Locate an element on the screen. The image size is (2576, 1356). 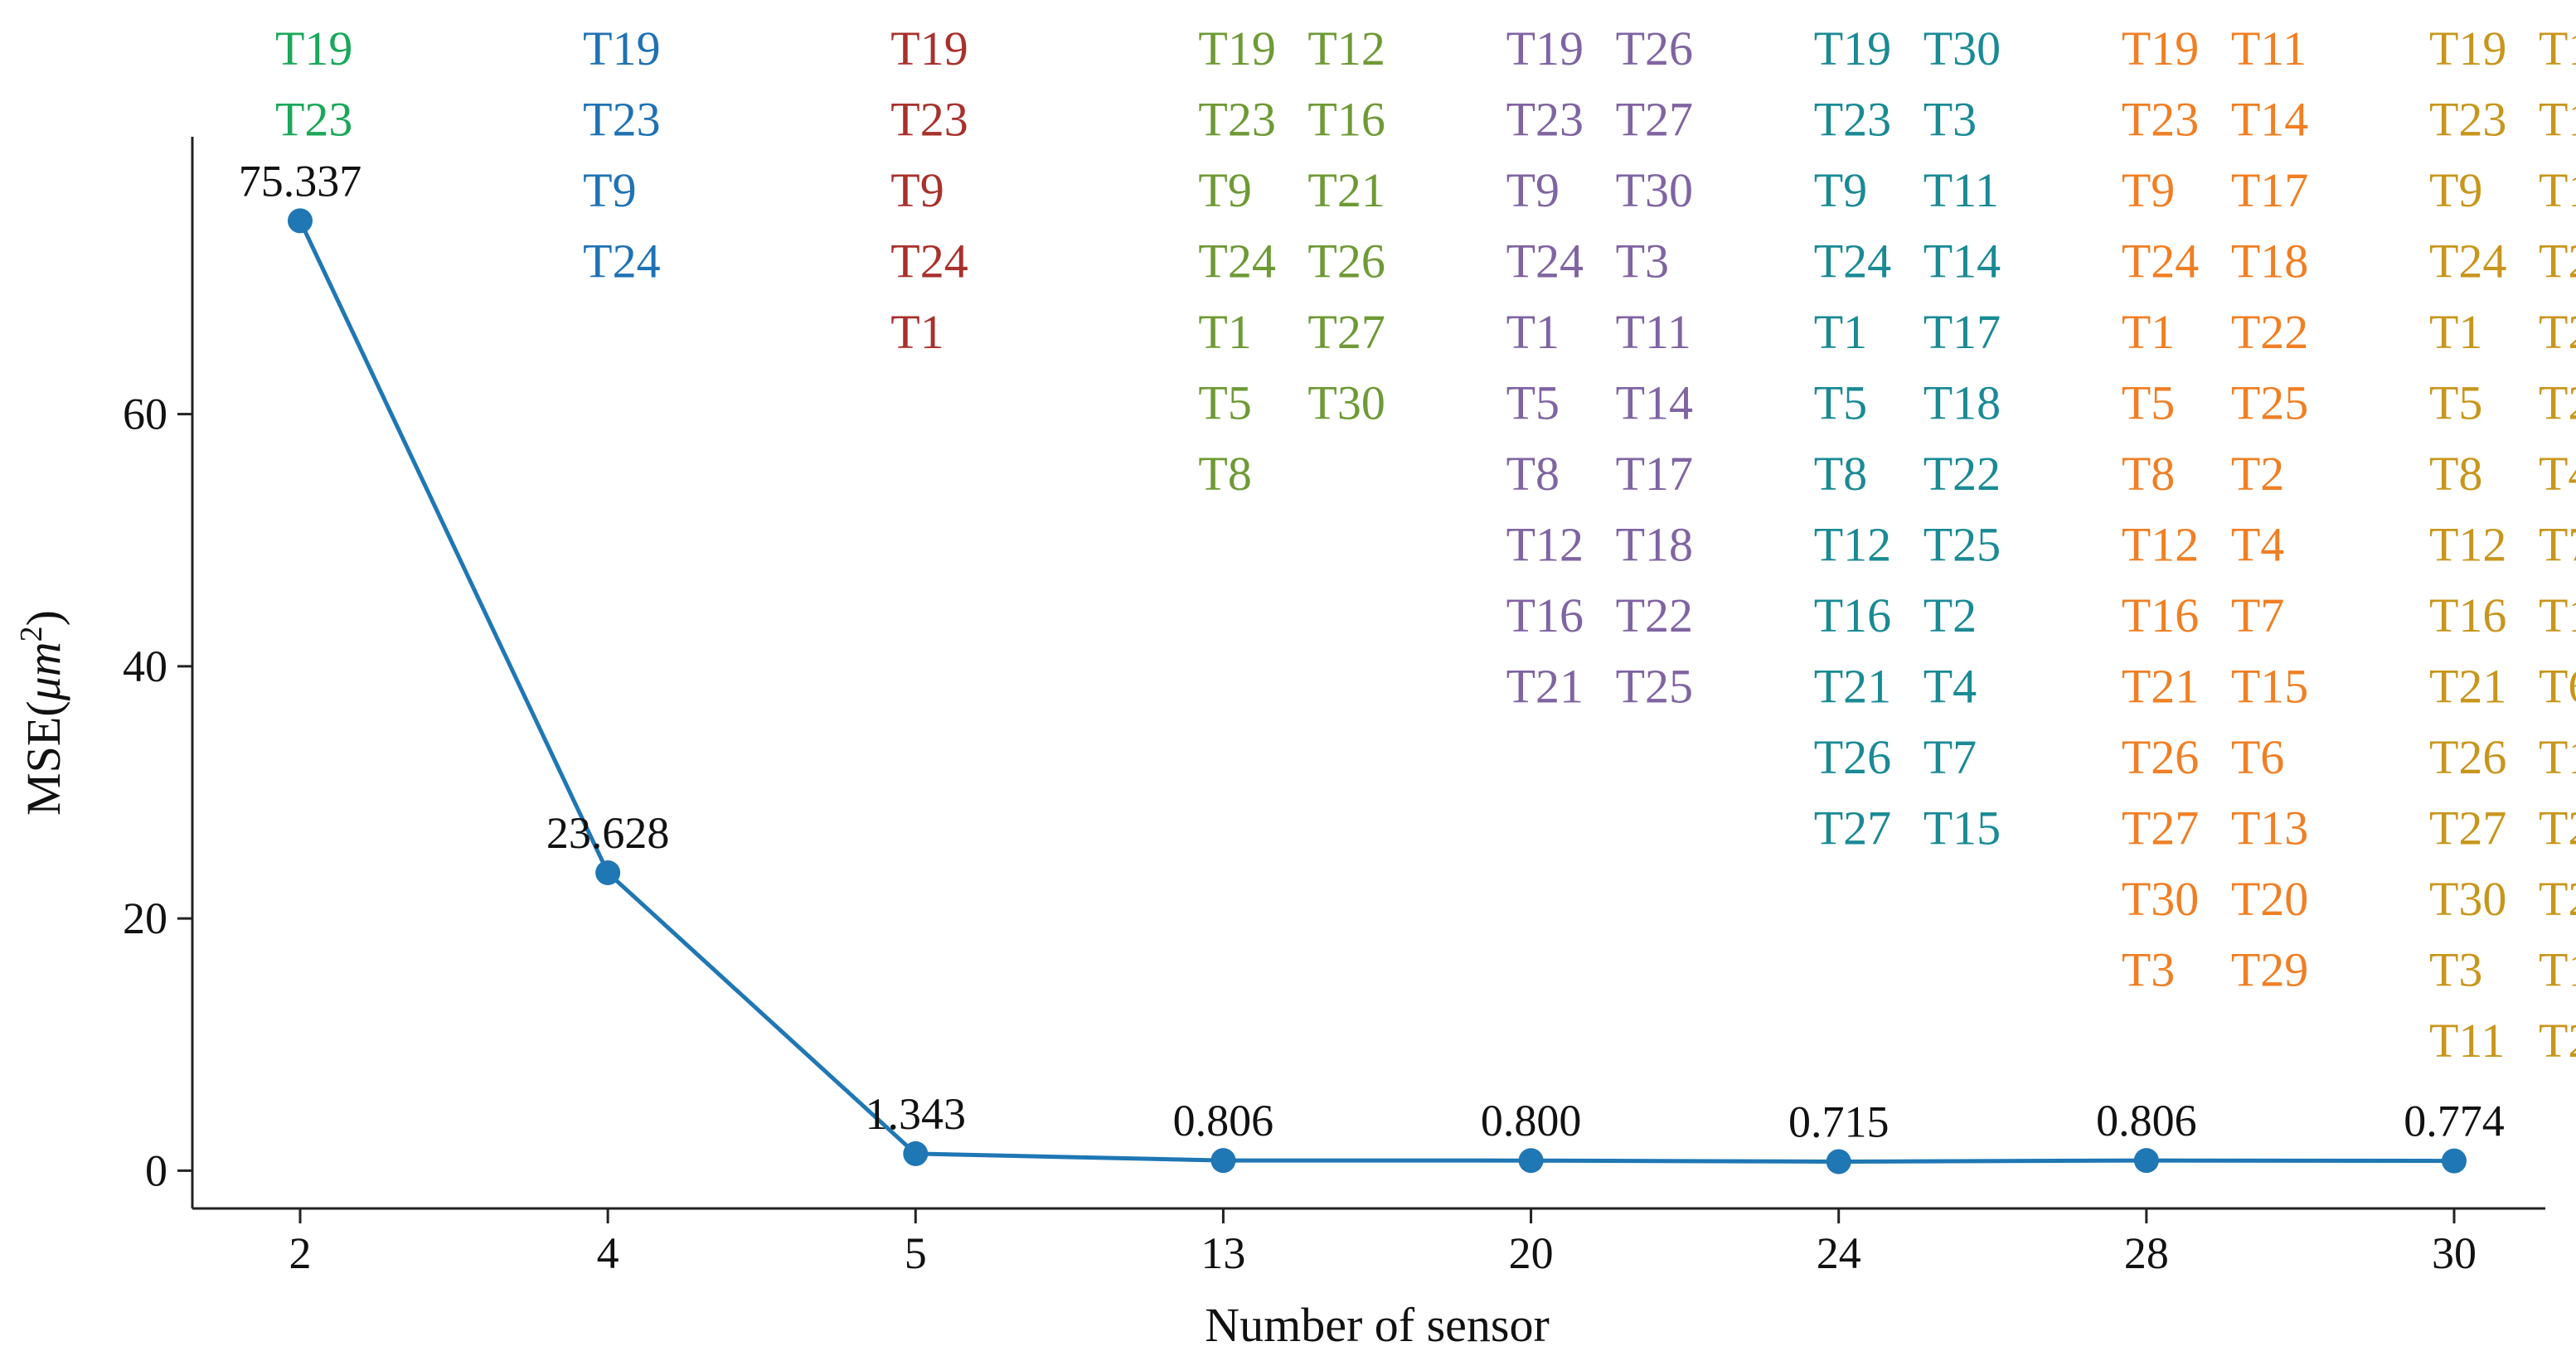
sensor-set: T19 T23 T9 T24 is located at coordinates (621, 155).